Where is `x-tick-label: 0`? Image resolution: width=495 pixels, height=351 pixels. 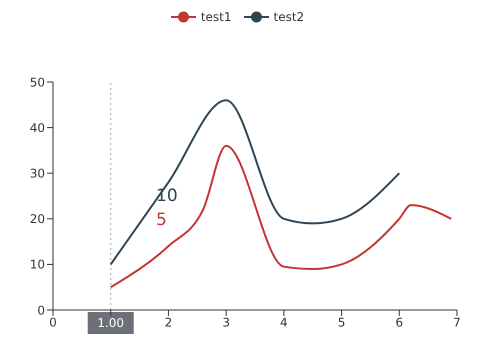 x-tick-label: 0 is located at coordinates (53, 323).